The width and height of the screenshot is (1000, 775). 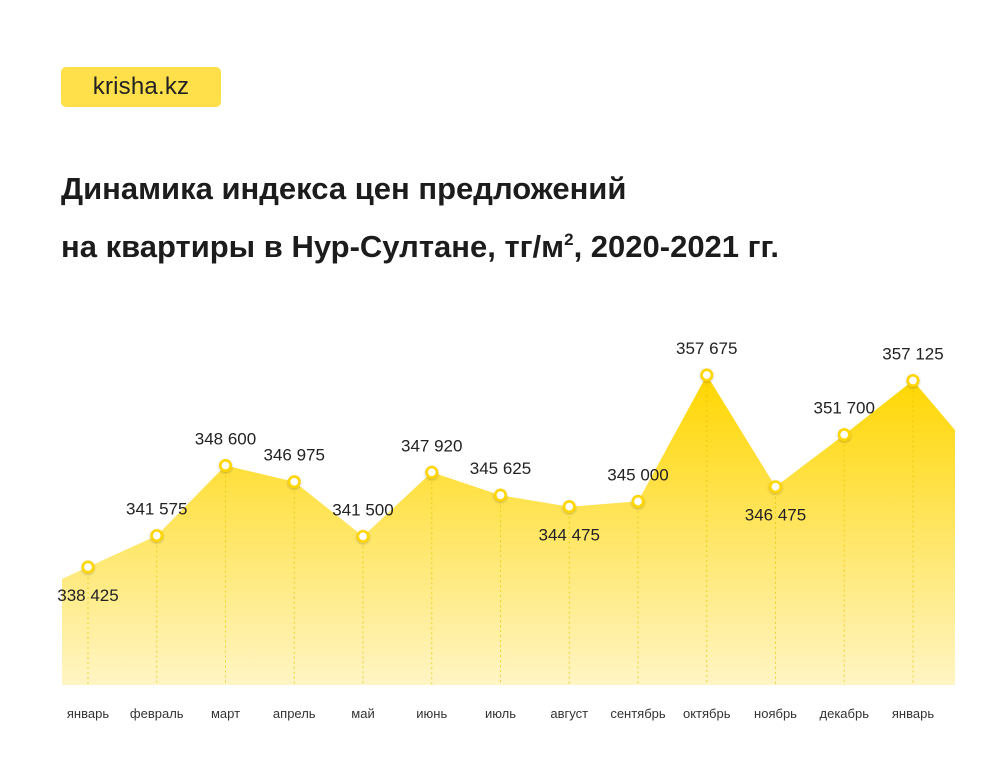 I want to click on month-label: декабрь, so click(x=845, y=713).